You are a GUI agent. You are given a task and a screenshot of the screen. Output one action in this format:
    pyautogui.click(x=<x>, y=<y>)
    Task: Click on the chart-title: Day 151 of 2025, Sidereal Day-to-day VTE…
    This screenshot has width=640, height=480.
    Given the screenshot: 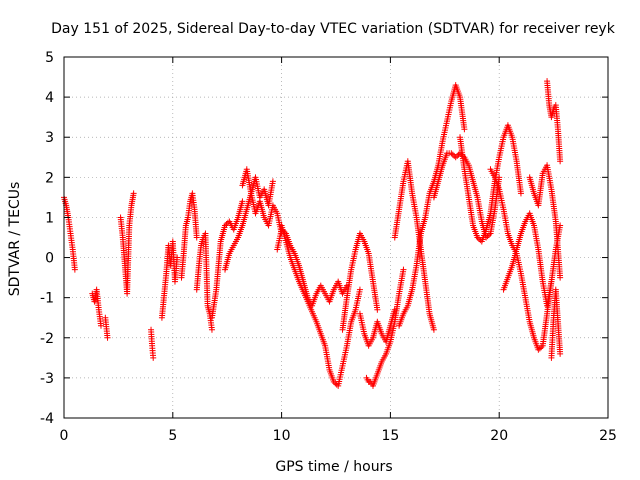 What is the action you would take?
    pyautogui.click(x=333, y=29)
    